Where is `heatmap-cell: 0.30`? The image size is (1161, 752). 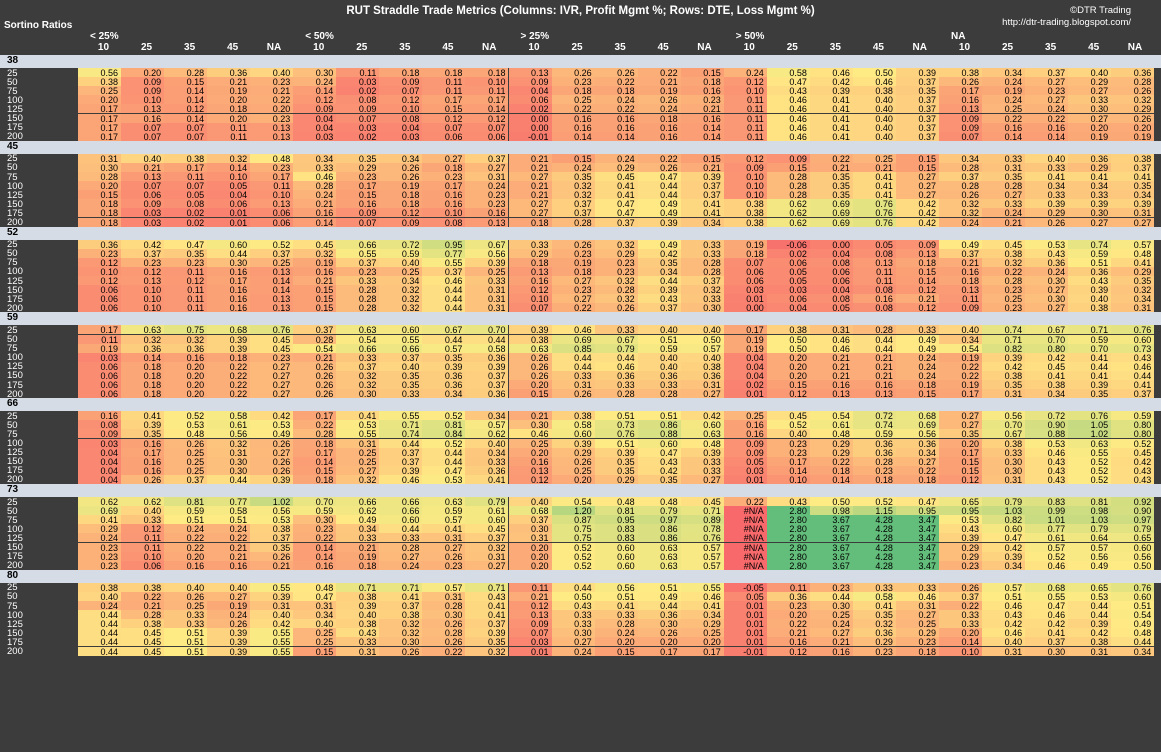
heatmap-cell: 0.30 is located at coordinates (229, 461).